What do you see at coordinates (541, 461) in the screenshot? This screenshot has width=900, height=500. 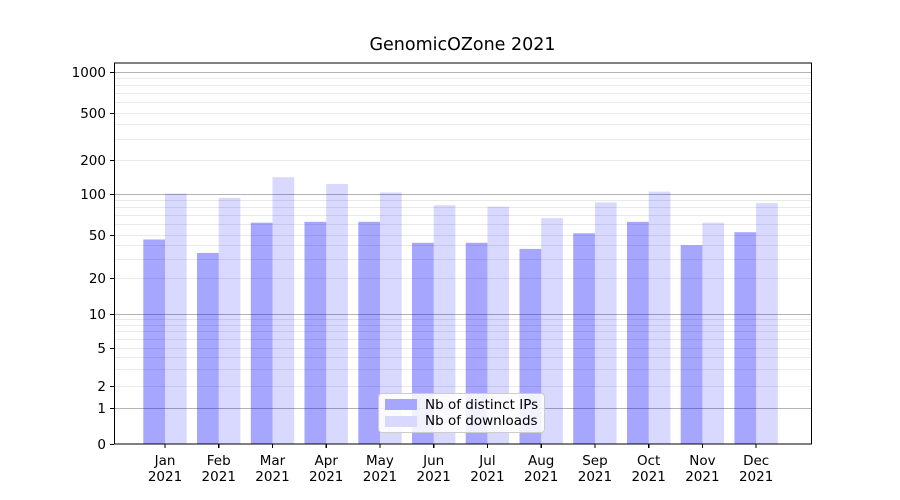 I see `x-tick-label-month: Aug` at bounding box center [541, 461].